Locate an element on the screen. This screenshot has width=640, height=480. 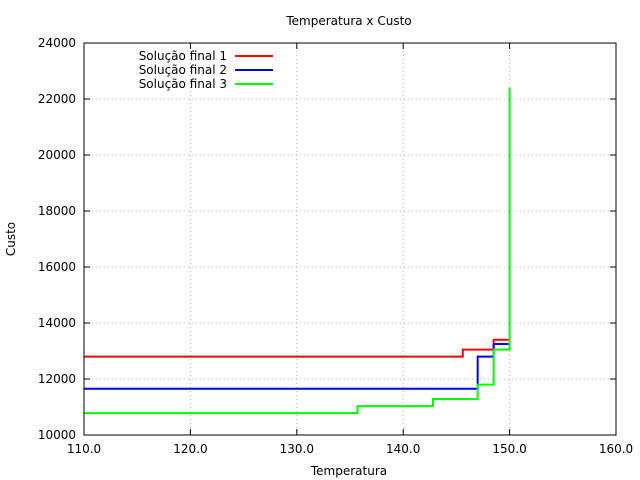
y-tick-label: 14000 is located at coordinates (57, 323).